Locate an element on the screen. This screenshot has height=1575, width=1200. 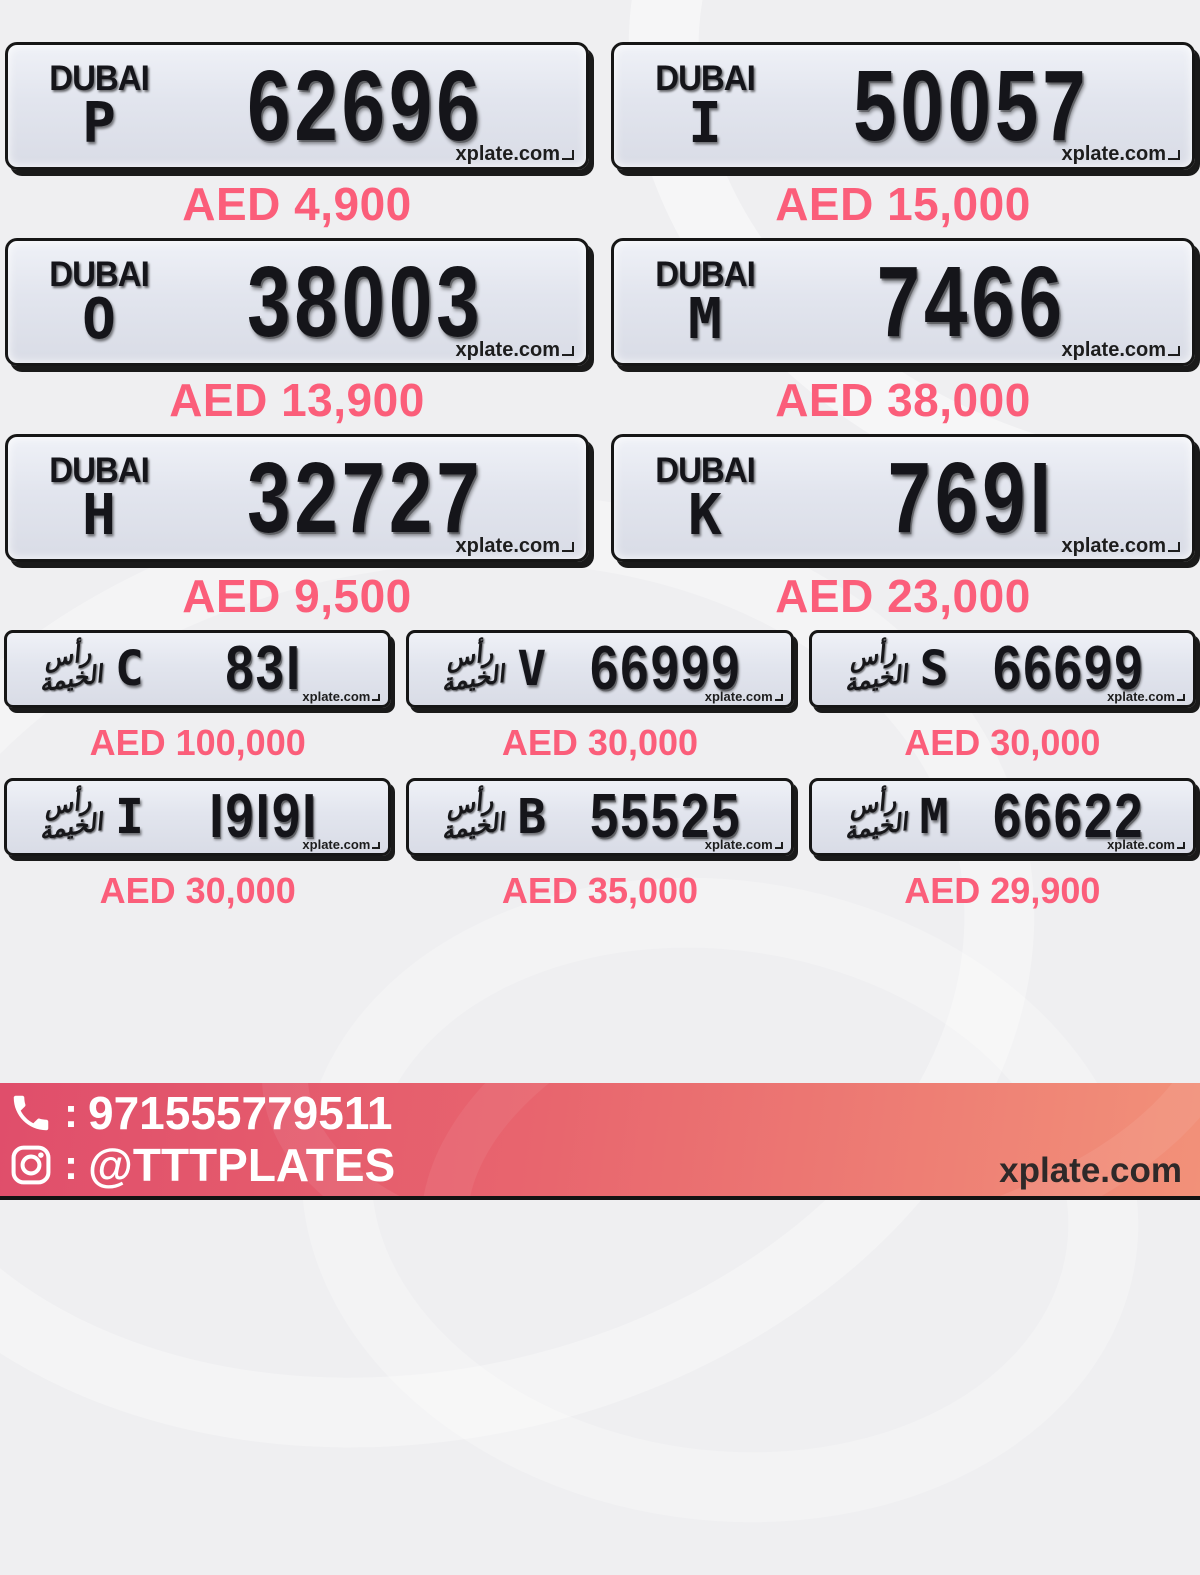
price-label: AED 38,000 is located at coordinates (903, 400).